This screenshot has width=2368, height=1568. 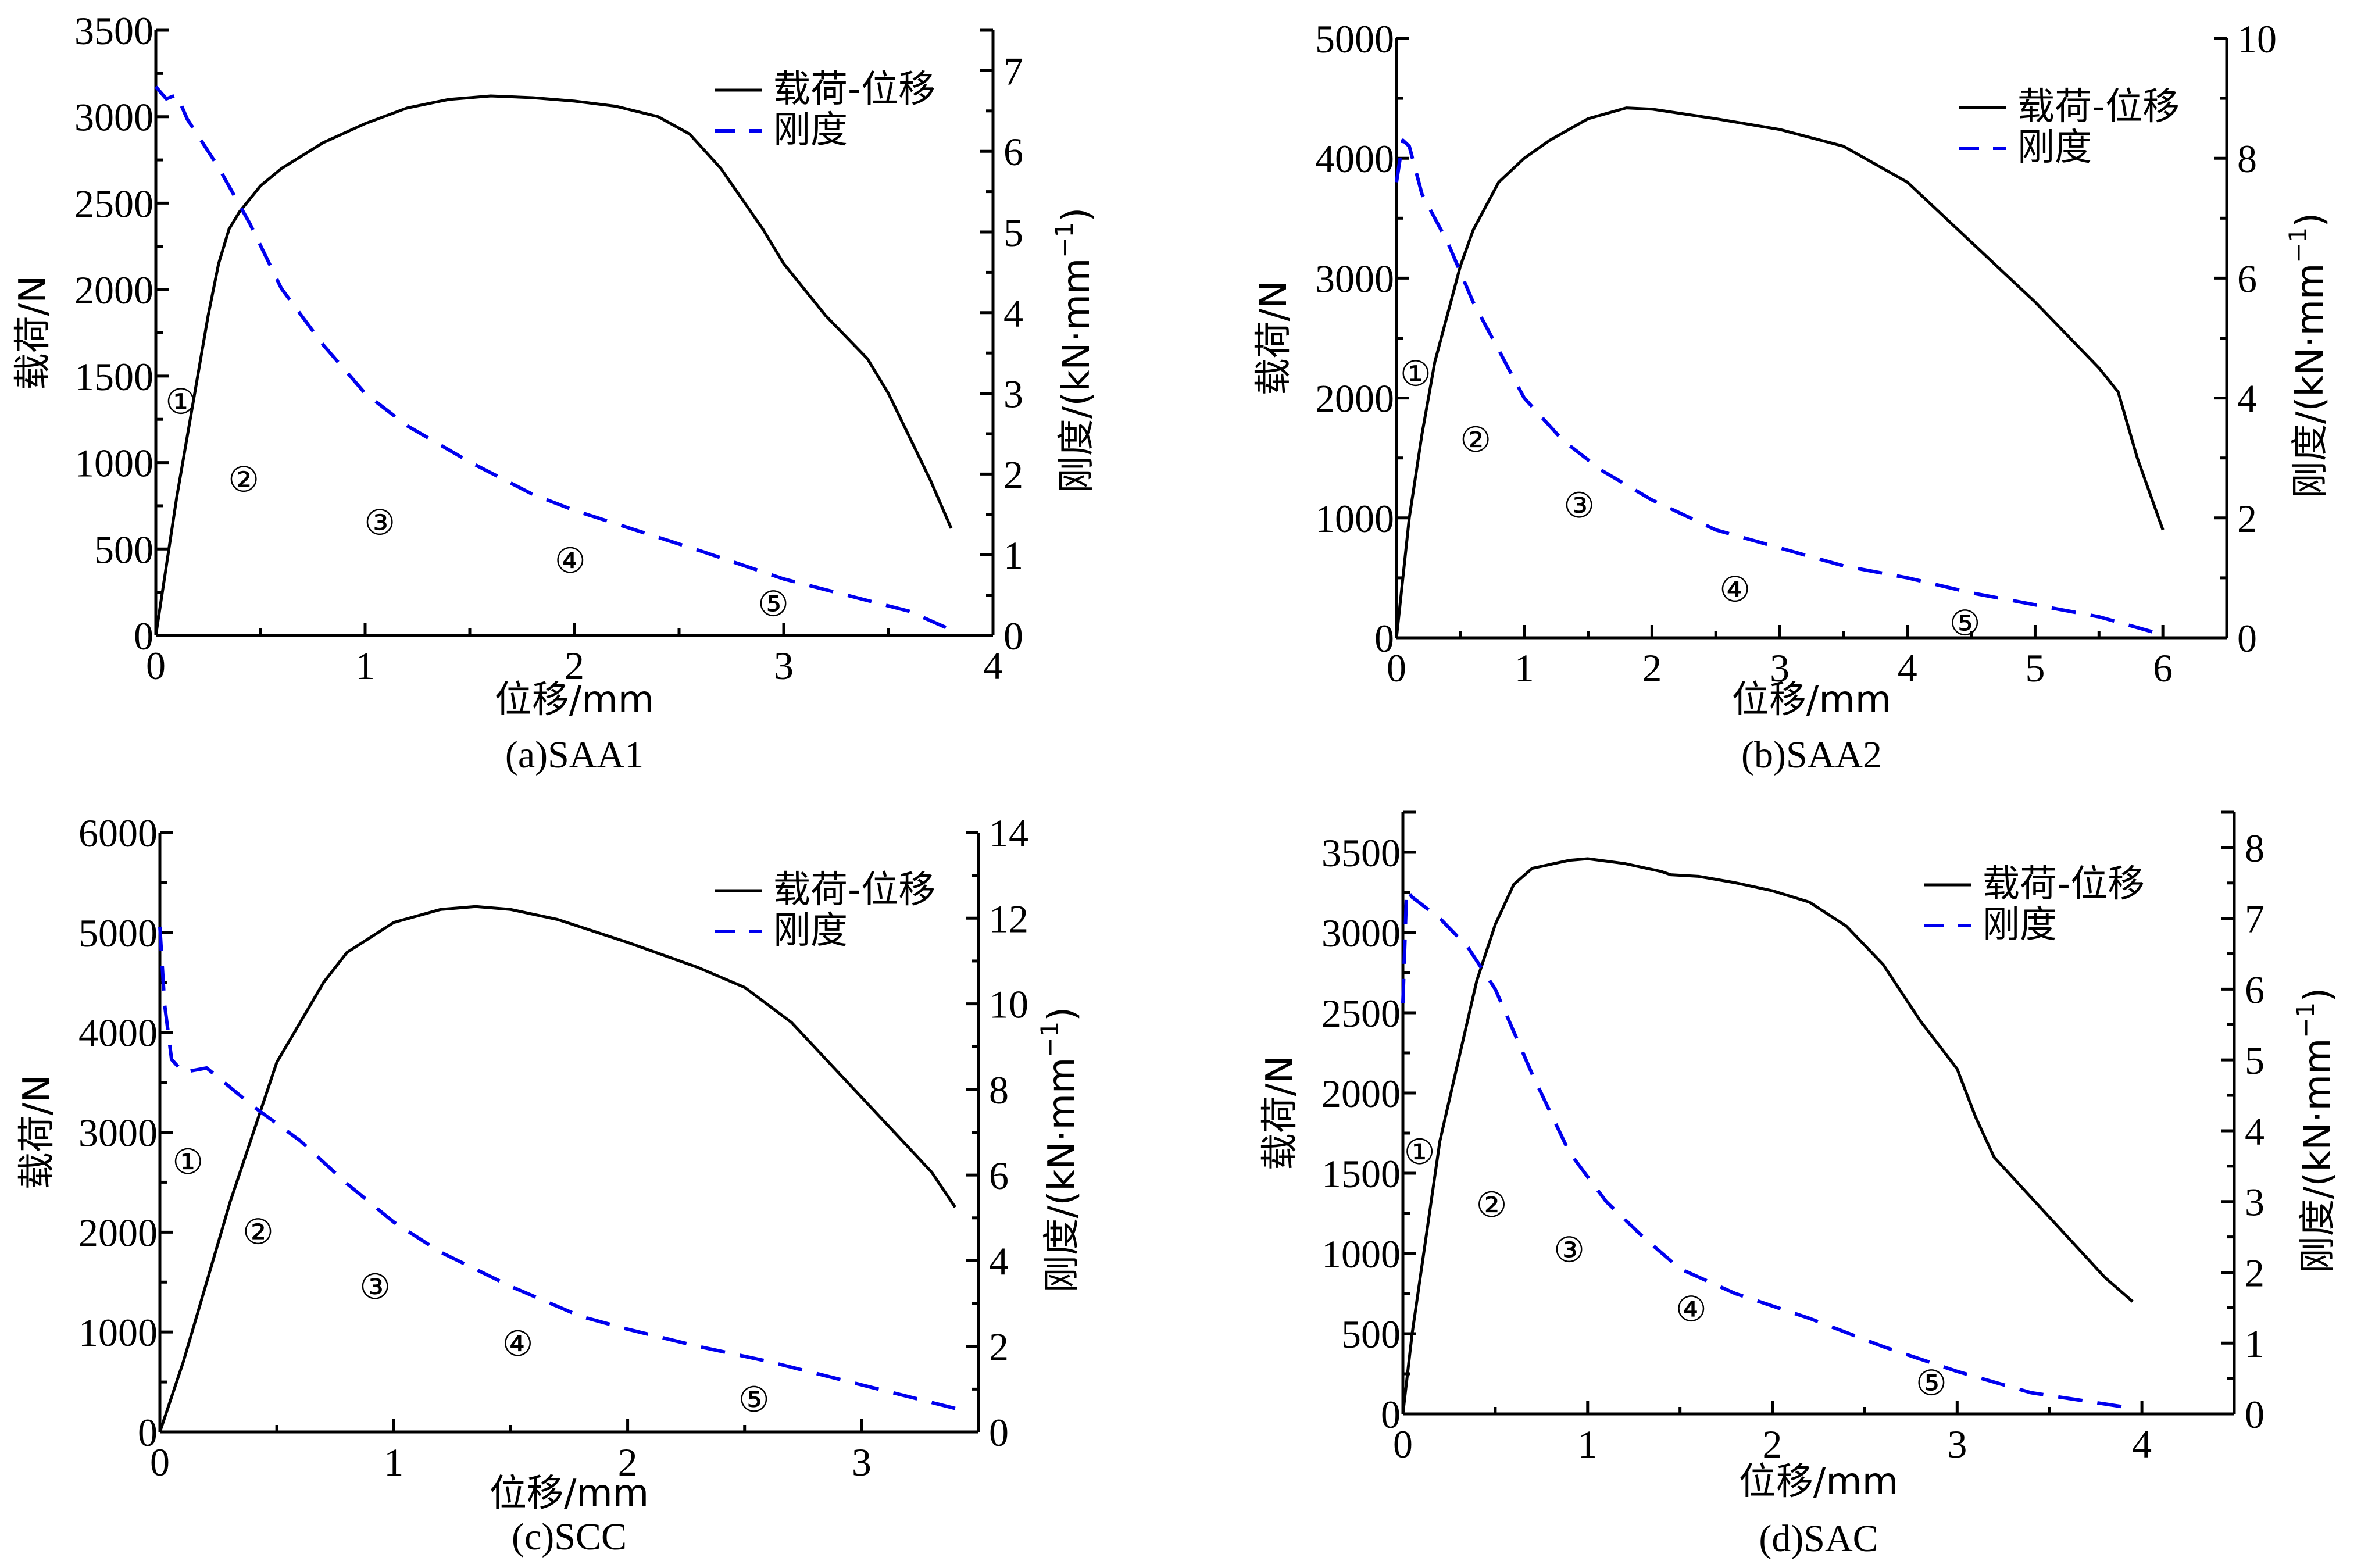 What do you see at coordinates (123, 549) in the screenshot?
I see `y-left-tick-label: 500` at bounding box center [123, 549].